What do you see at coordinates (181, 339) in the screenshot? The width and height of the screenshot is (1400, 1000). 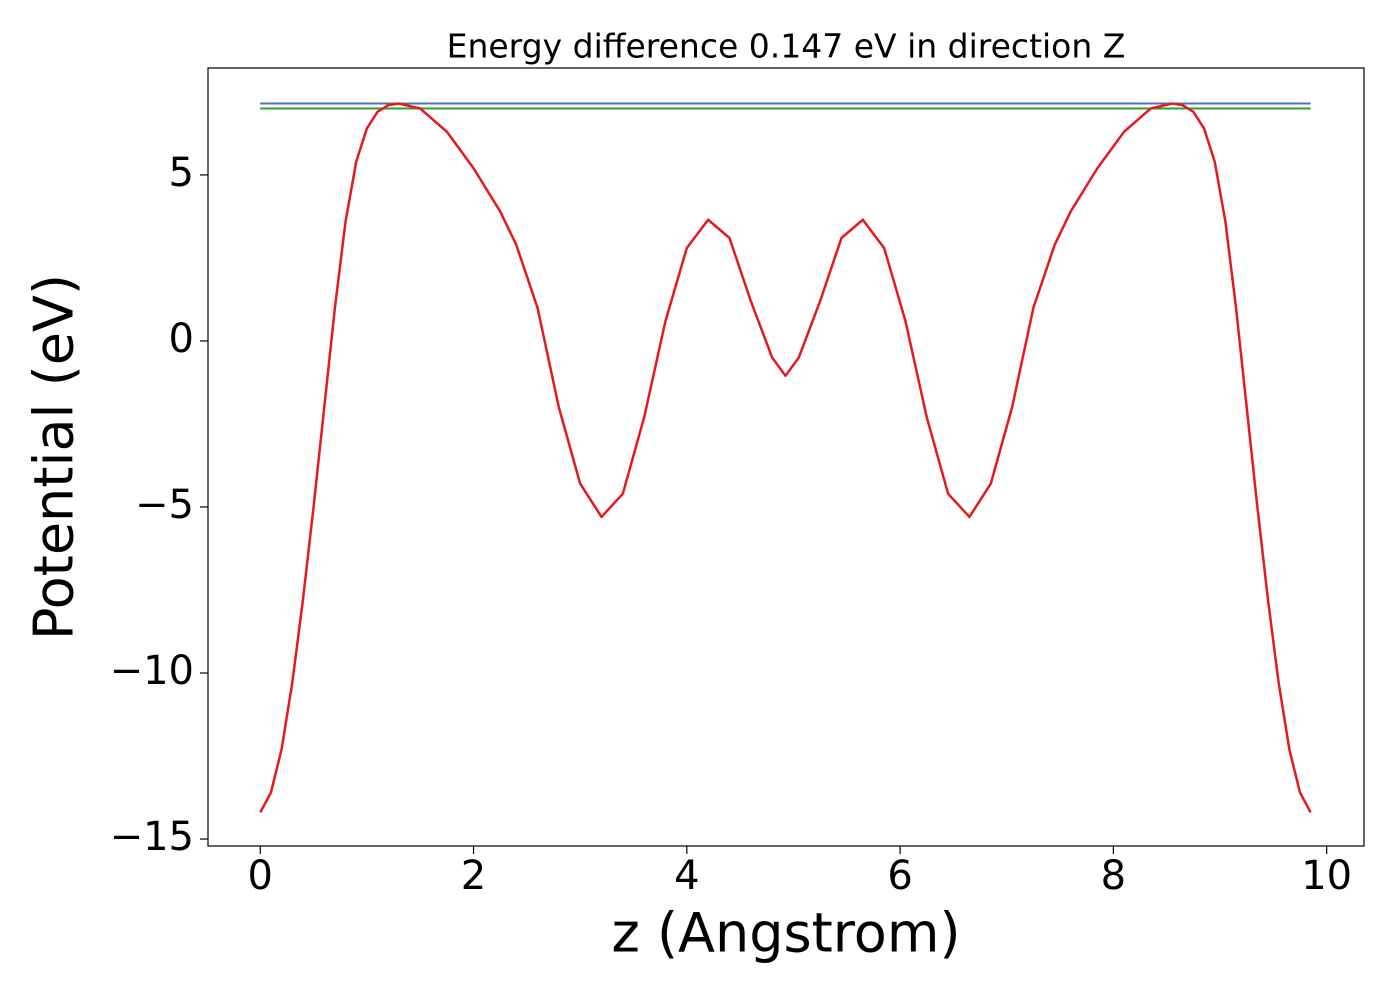 I see `y-tick-label: 0` at bounding box center [181, 339].